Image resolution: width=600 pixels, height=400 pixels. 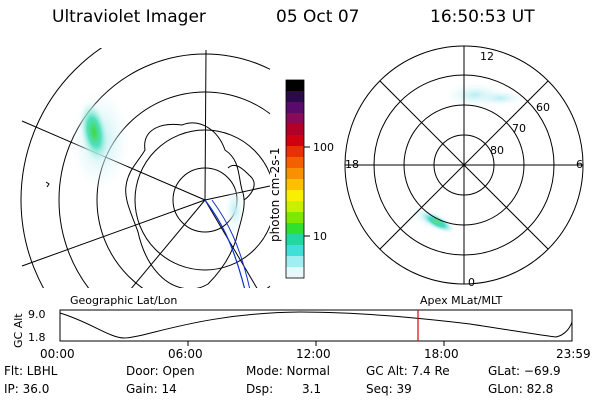 I want to click on mlt-label-6: 6, so click(x=579, y=164).